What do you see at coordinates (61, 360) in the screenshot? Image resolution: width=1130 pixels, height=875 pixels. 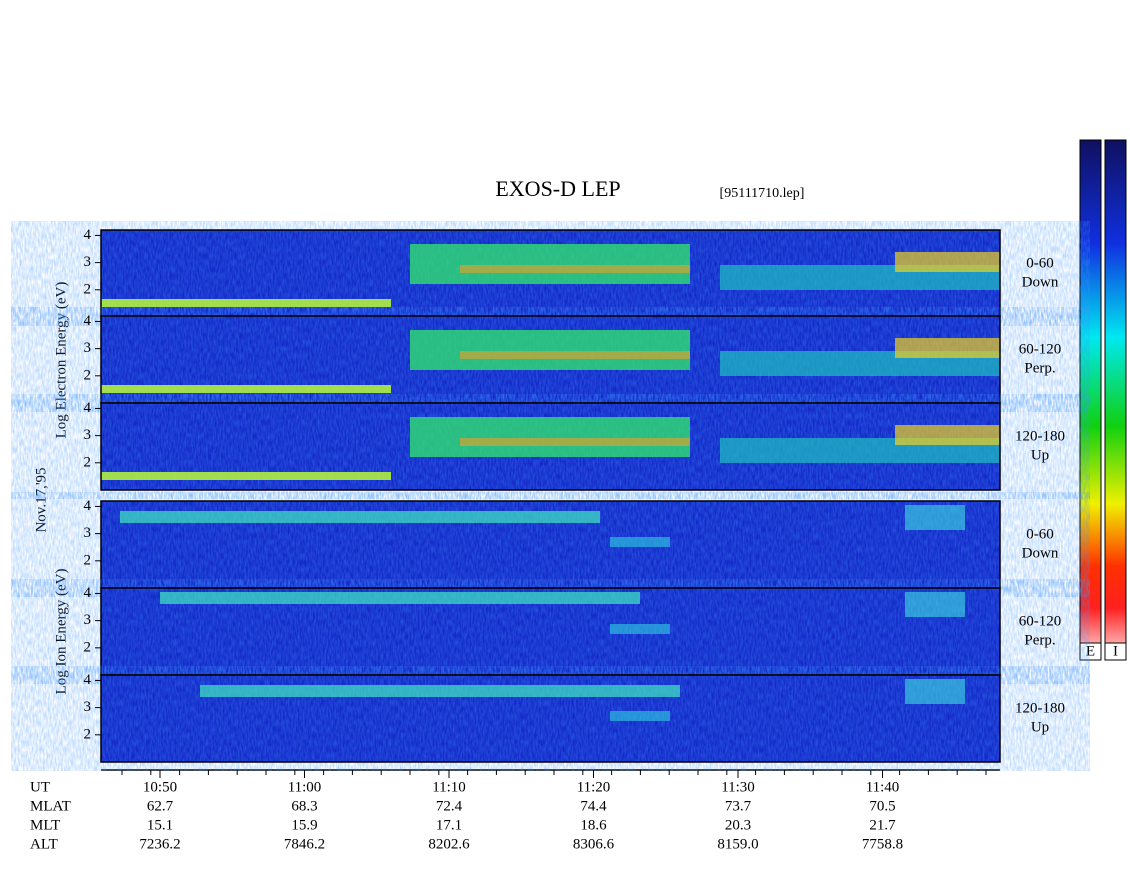 I see `y-axis-label: Log Electron Energy (eV)` at bounding box center [61, 360].